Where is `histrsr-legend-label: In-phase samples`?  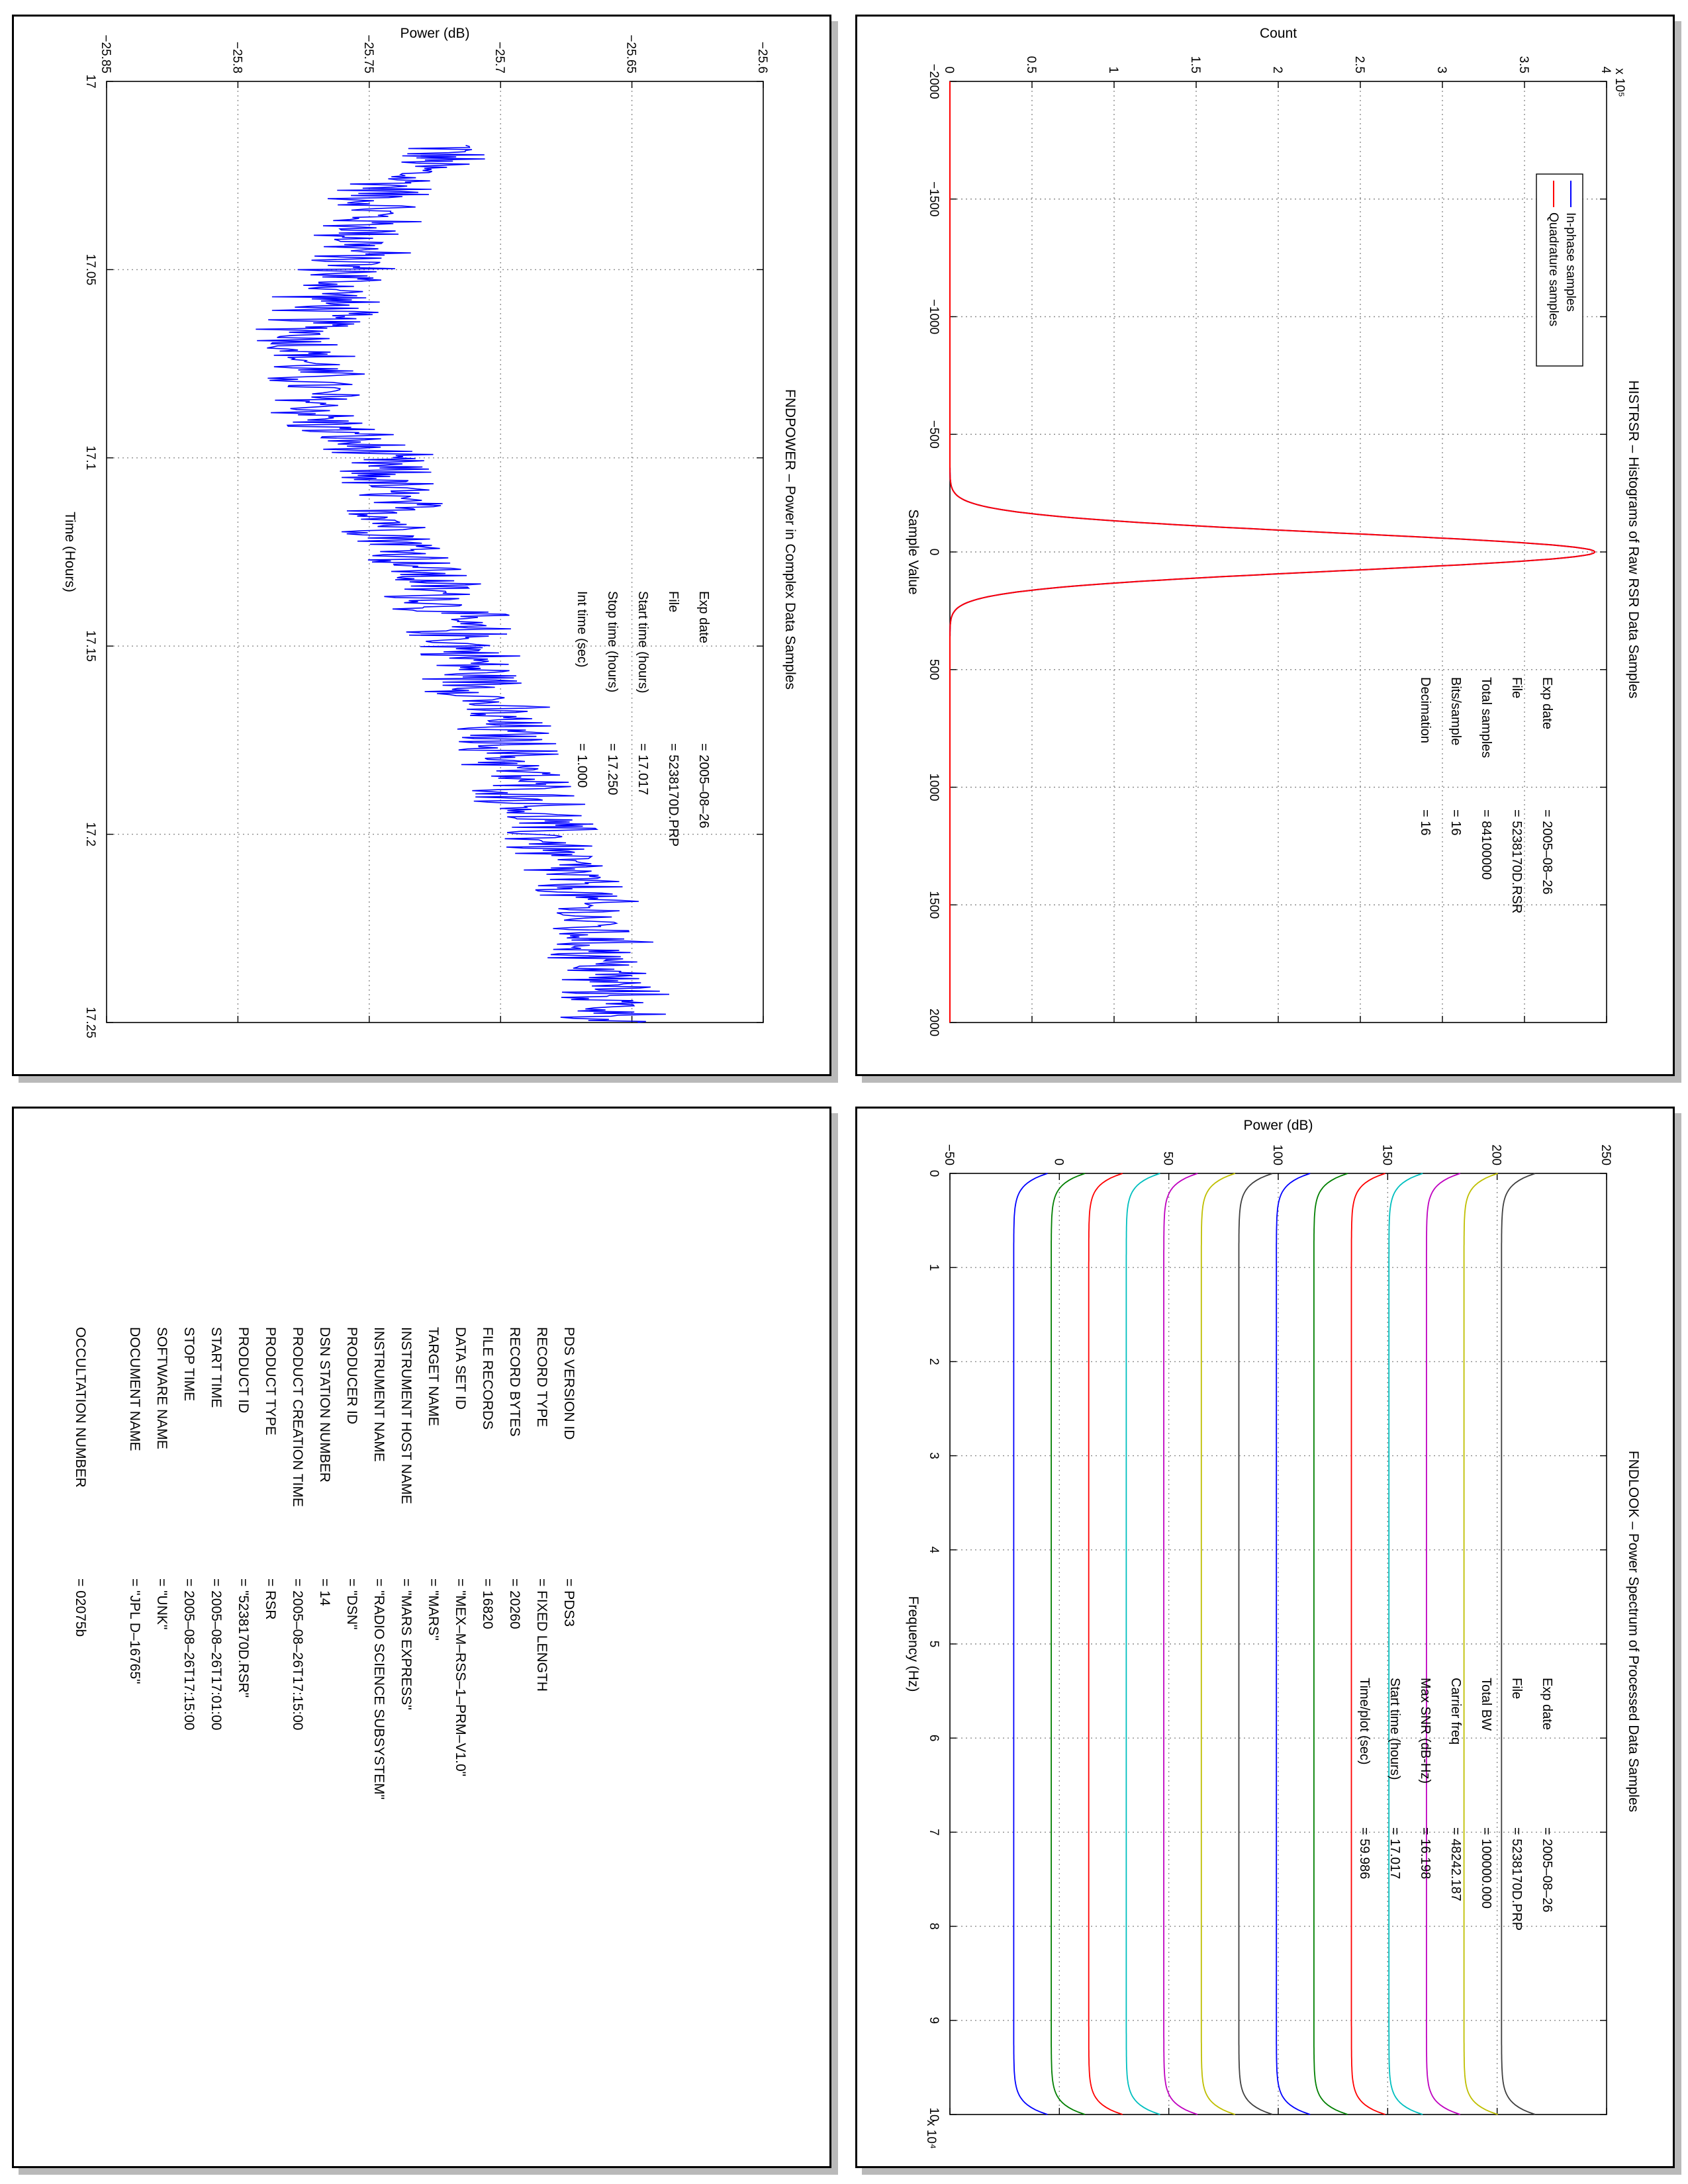 histrsr-legend-label: In-phase samples is located at coordinates (1570, 262).